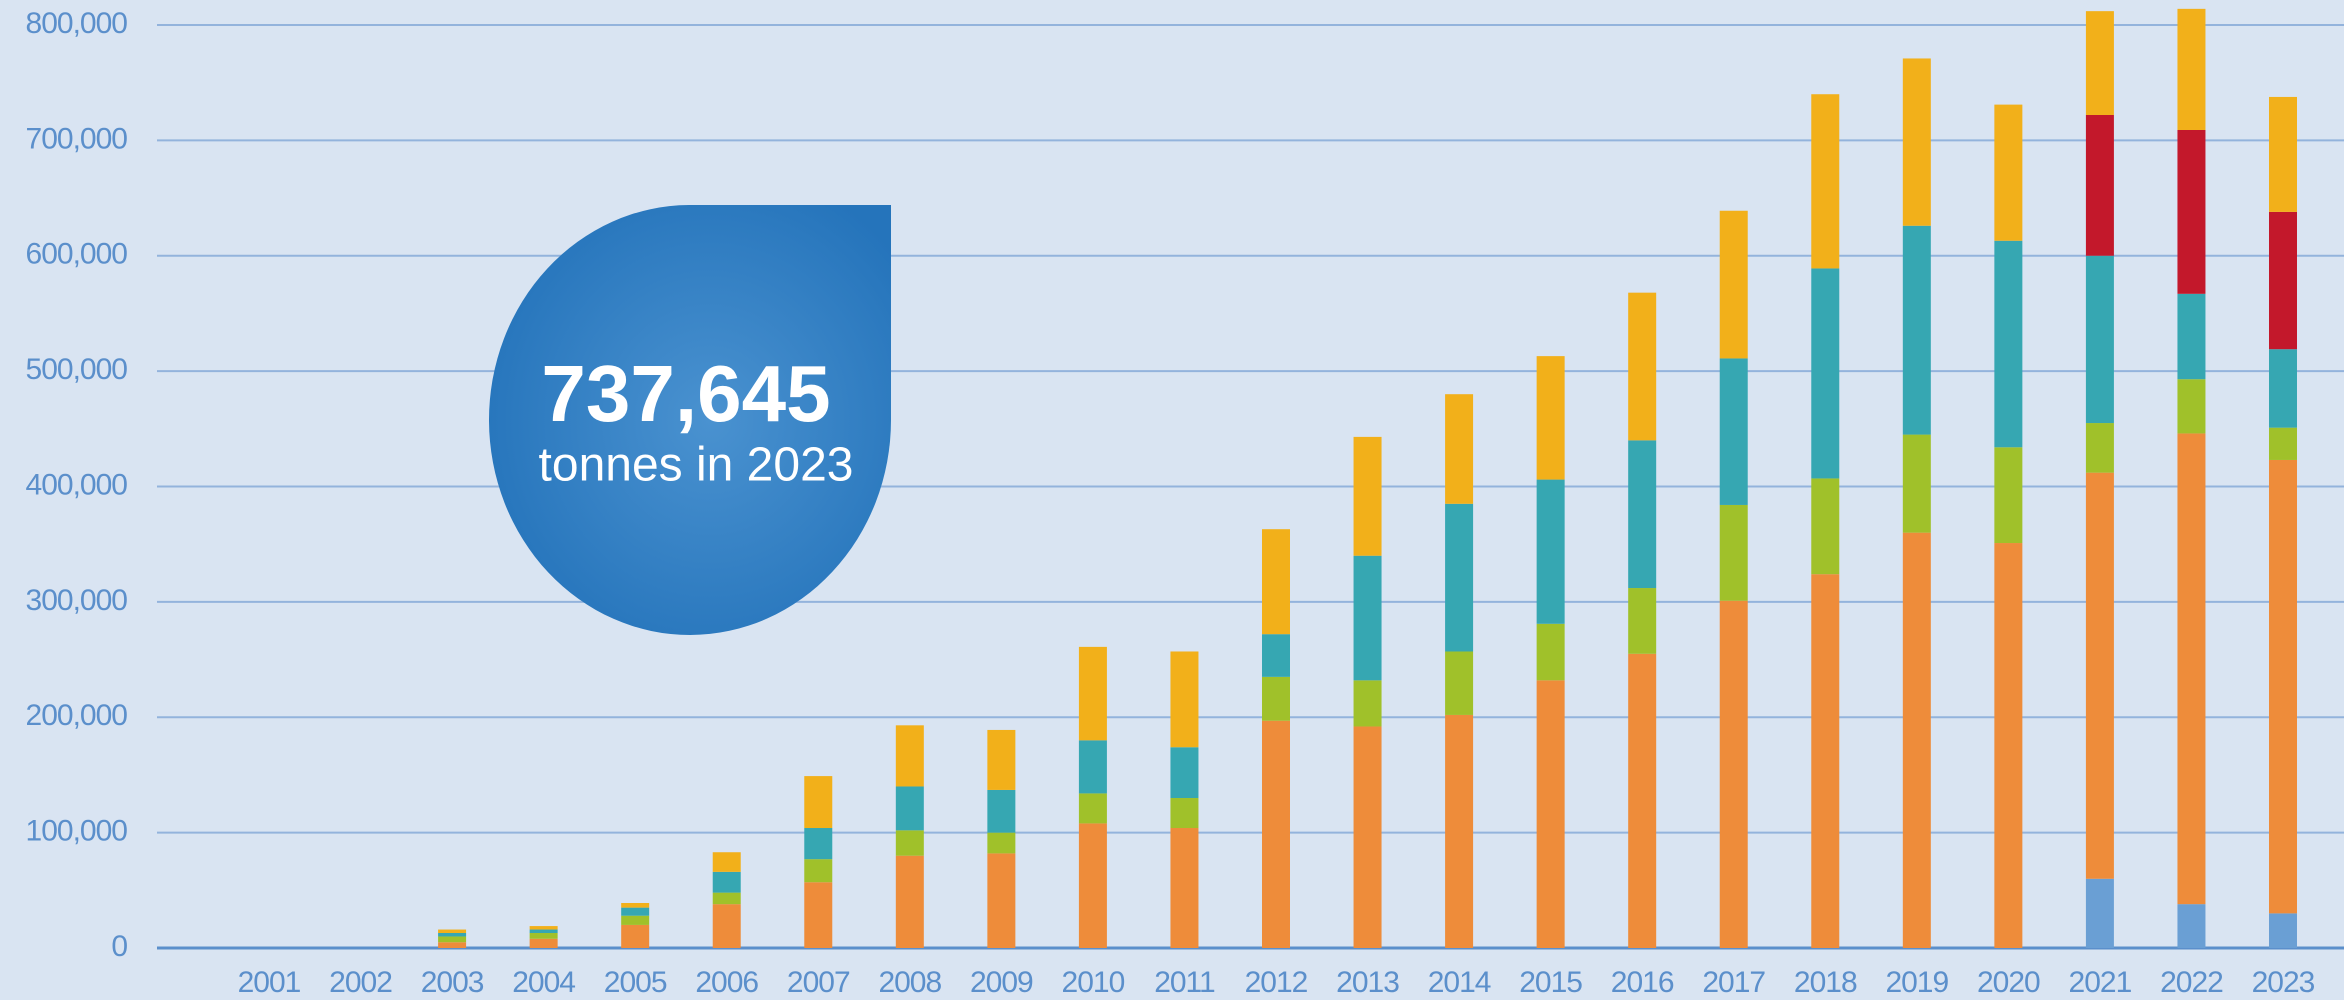 This screenshot has width=2344, height=1000. What do you see at coordinates (1642, 982) in the screenshot?
I see `x-tick-label: 2016` at bounding box center [1642, 982].